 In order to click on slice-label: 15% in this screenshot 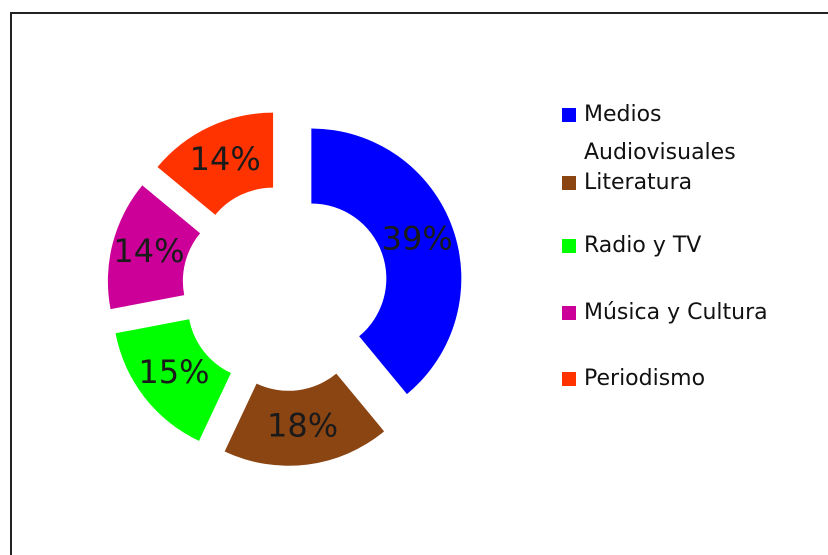, I will do `click(173, 372)`.